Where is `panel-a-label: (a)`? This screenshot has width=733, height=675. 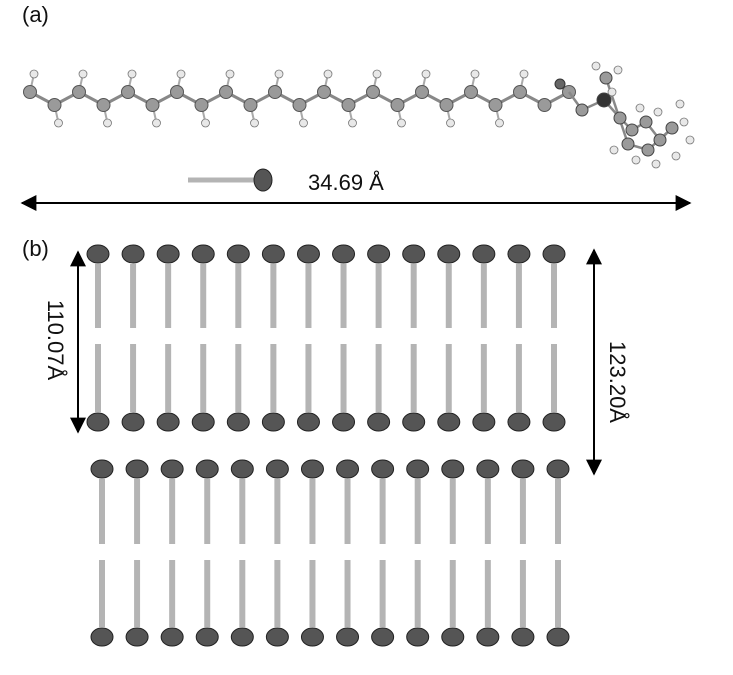 panel-a-label: (a) is located at coordinates (35, 14).